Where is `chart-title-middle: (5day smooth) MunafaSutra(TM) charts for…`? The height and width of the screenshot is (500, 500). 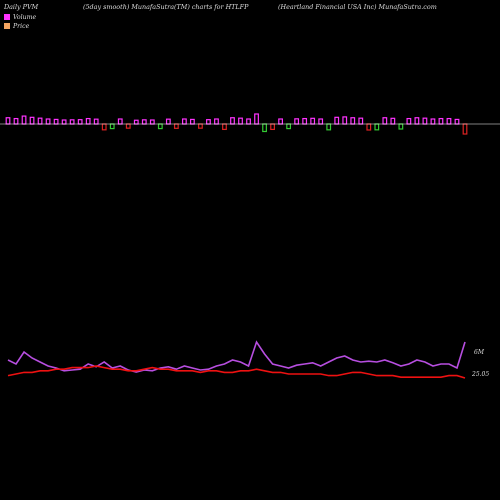 chart-title-middle: (5day smooth) MunafaSutra(TM) charts for… is located at coordinates (166, 7).